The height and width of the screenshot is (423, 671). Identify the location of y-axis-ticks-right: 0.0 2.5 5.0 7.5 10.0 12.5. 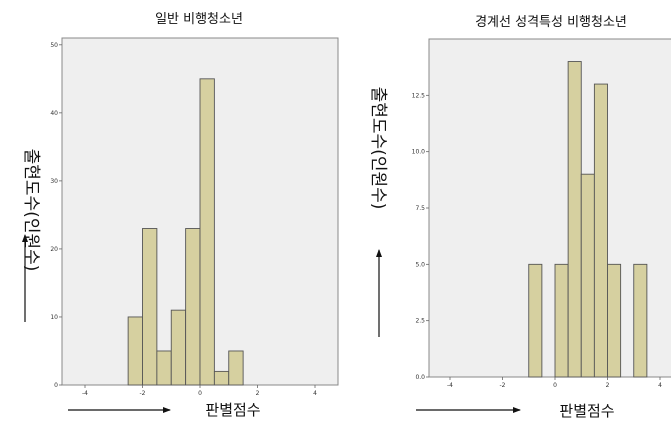
(420, 236).